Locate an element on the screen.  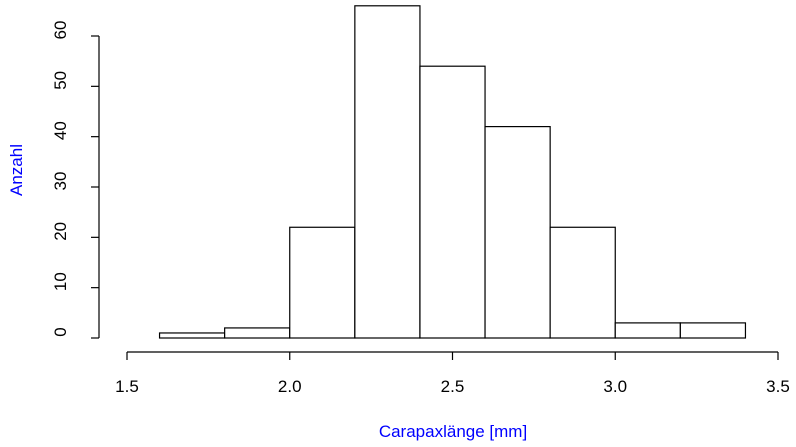
y-axis-title: Anzahl is located at coordinates (16, 170).